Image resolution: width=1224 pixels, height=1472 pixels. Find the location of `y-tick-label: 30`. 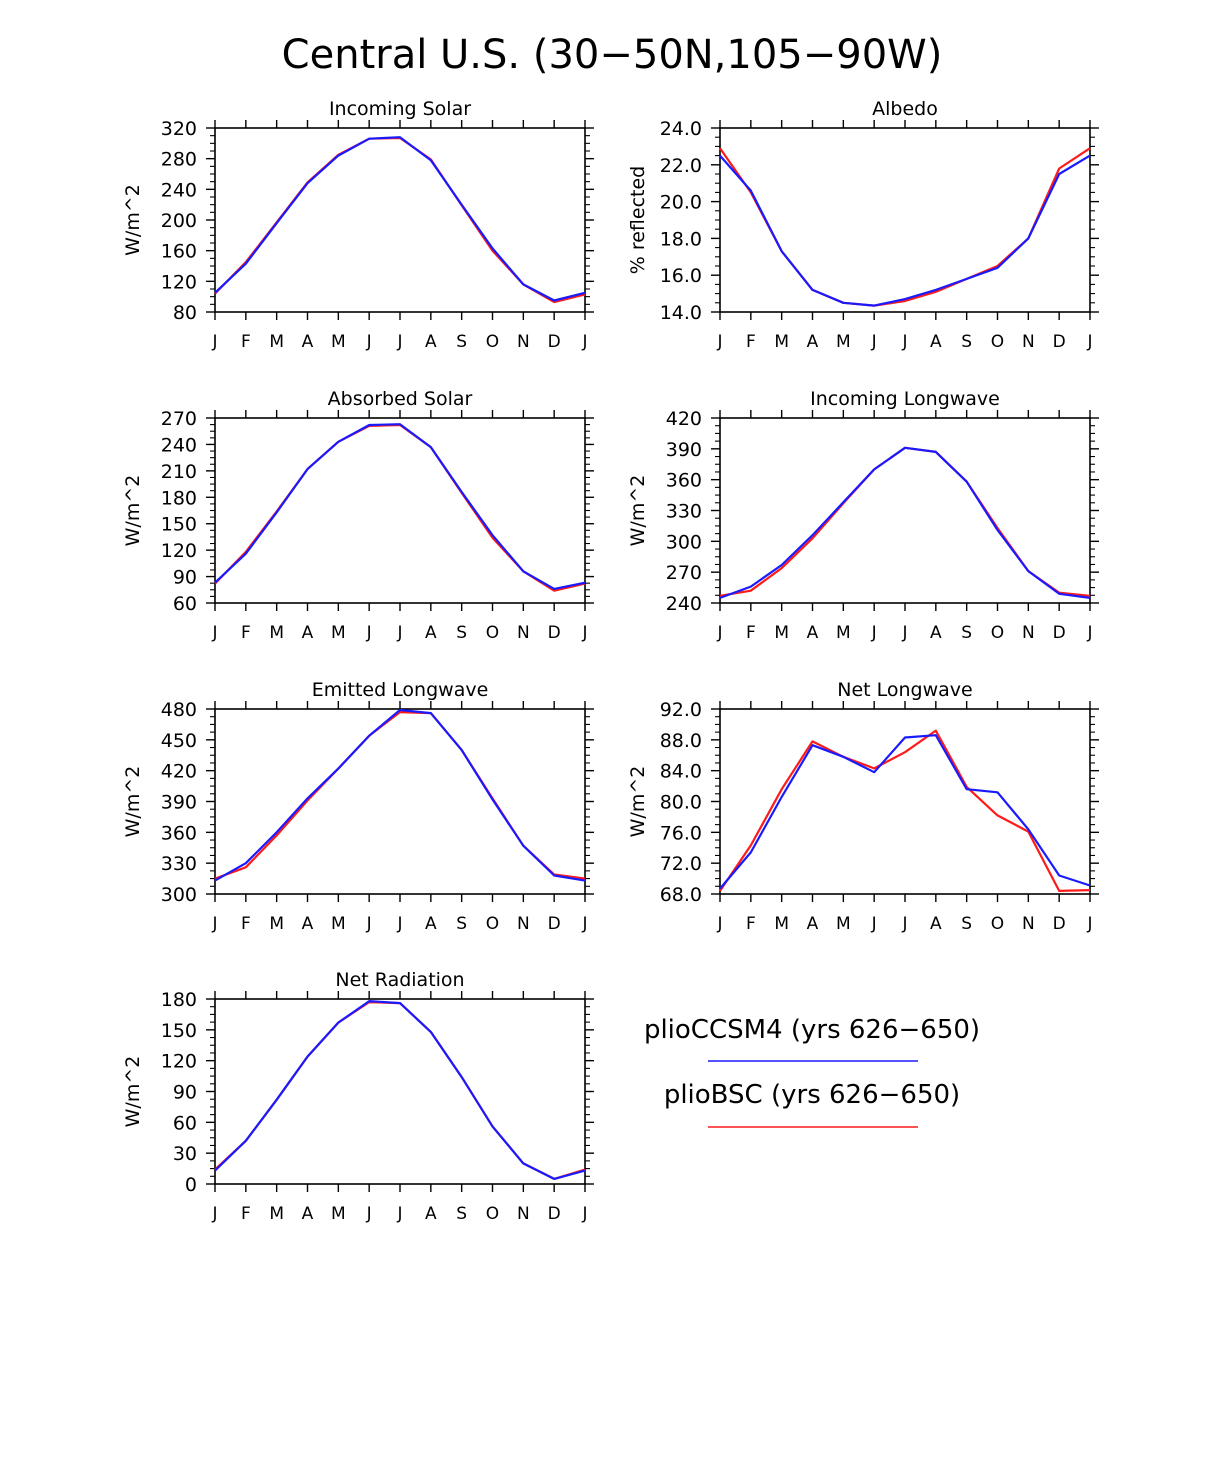

y-tick-label: 30 is located at coordinates (185, 1154).